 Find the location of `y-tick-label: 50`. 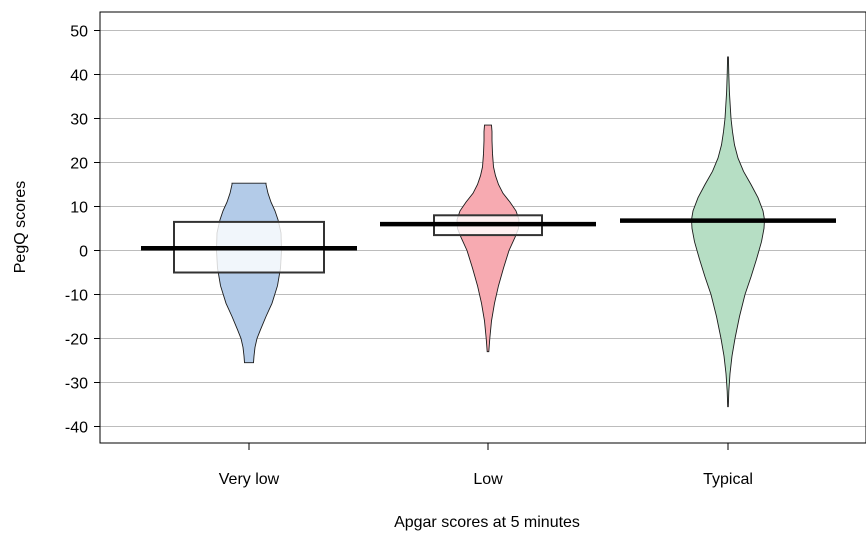

y-tick-label: 50 is located at coordinates (79, 32).